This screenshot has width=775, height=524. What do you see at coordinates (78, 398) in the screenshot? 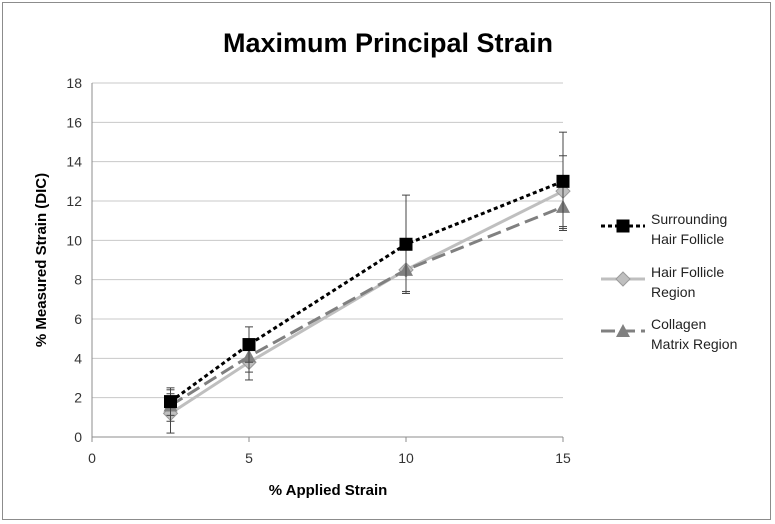
I see `y-tick-label: 2` at bounding box center [78, 398].